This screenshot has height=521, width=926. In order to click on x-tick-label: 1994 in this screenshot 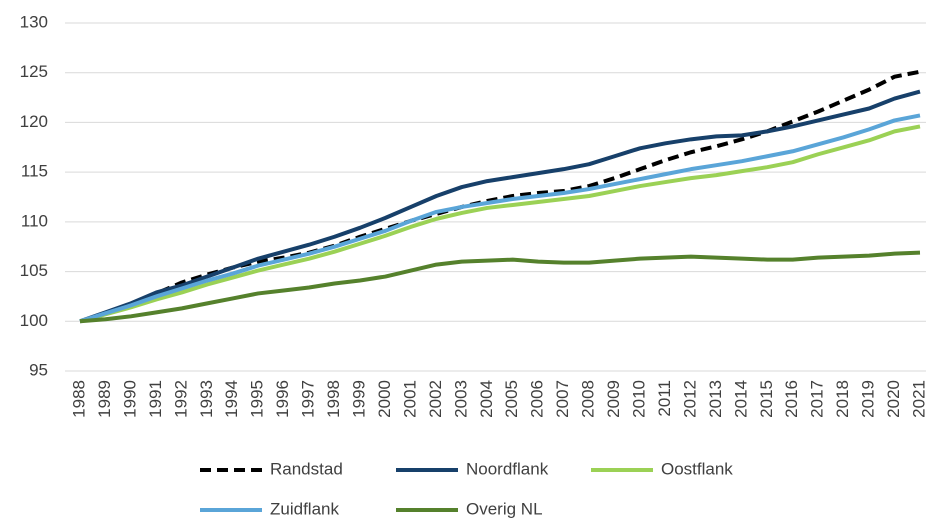, I will do `click(231, 399)`.